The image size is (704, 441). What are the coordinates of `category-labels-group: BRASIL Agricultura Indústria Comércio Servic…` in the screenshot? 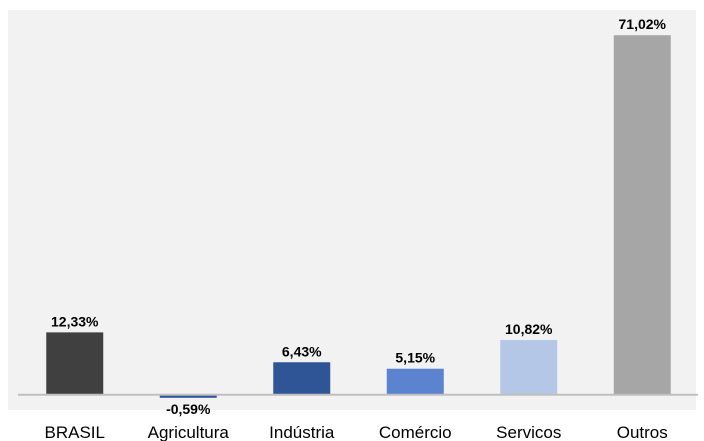 It's located at (356, 432).